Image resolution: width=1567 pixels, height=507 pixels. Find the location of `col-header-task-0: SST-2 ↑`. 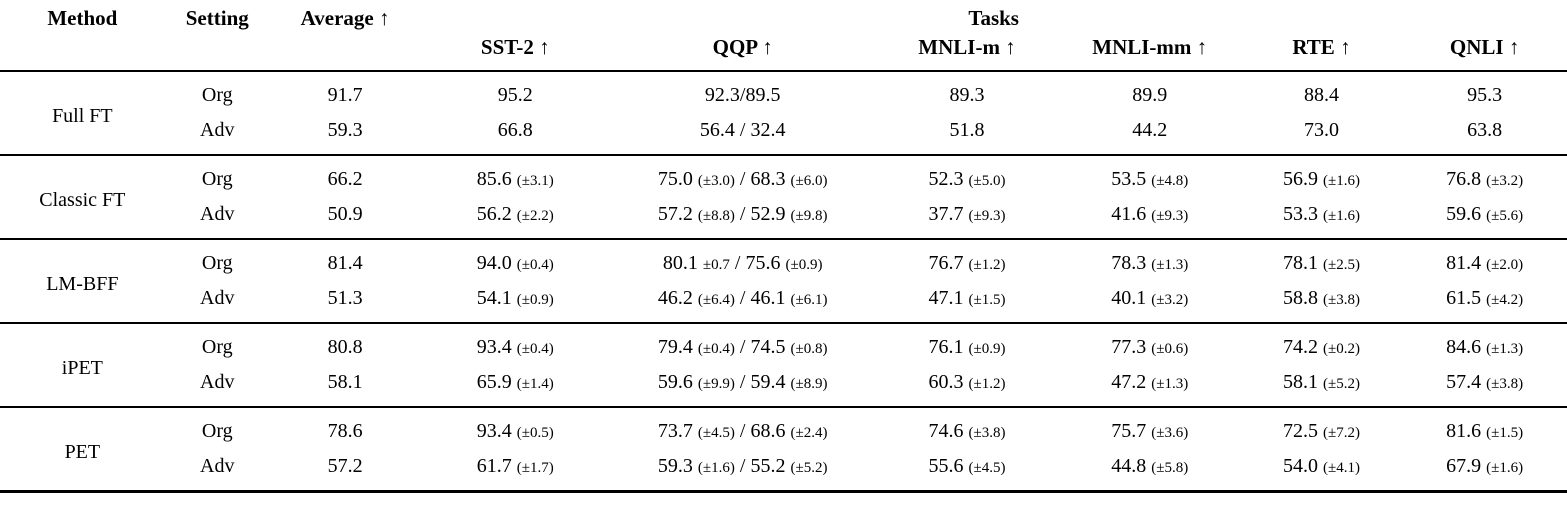

col-header-task-0: SST-2 ↑ is located at coordinates (515, 47).